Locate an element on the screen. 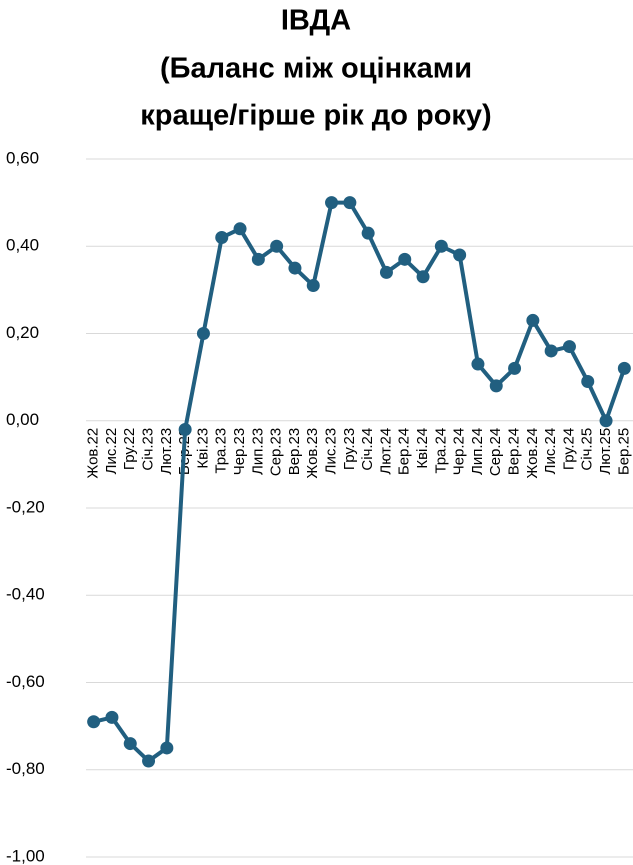 The height and width of the screenshot is (865, 633). x-tick-label: Гру.22 is located at coordinates (129, 449).